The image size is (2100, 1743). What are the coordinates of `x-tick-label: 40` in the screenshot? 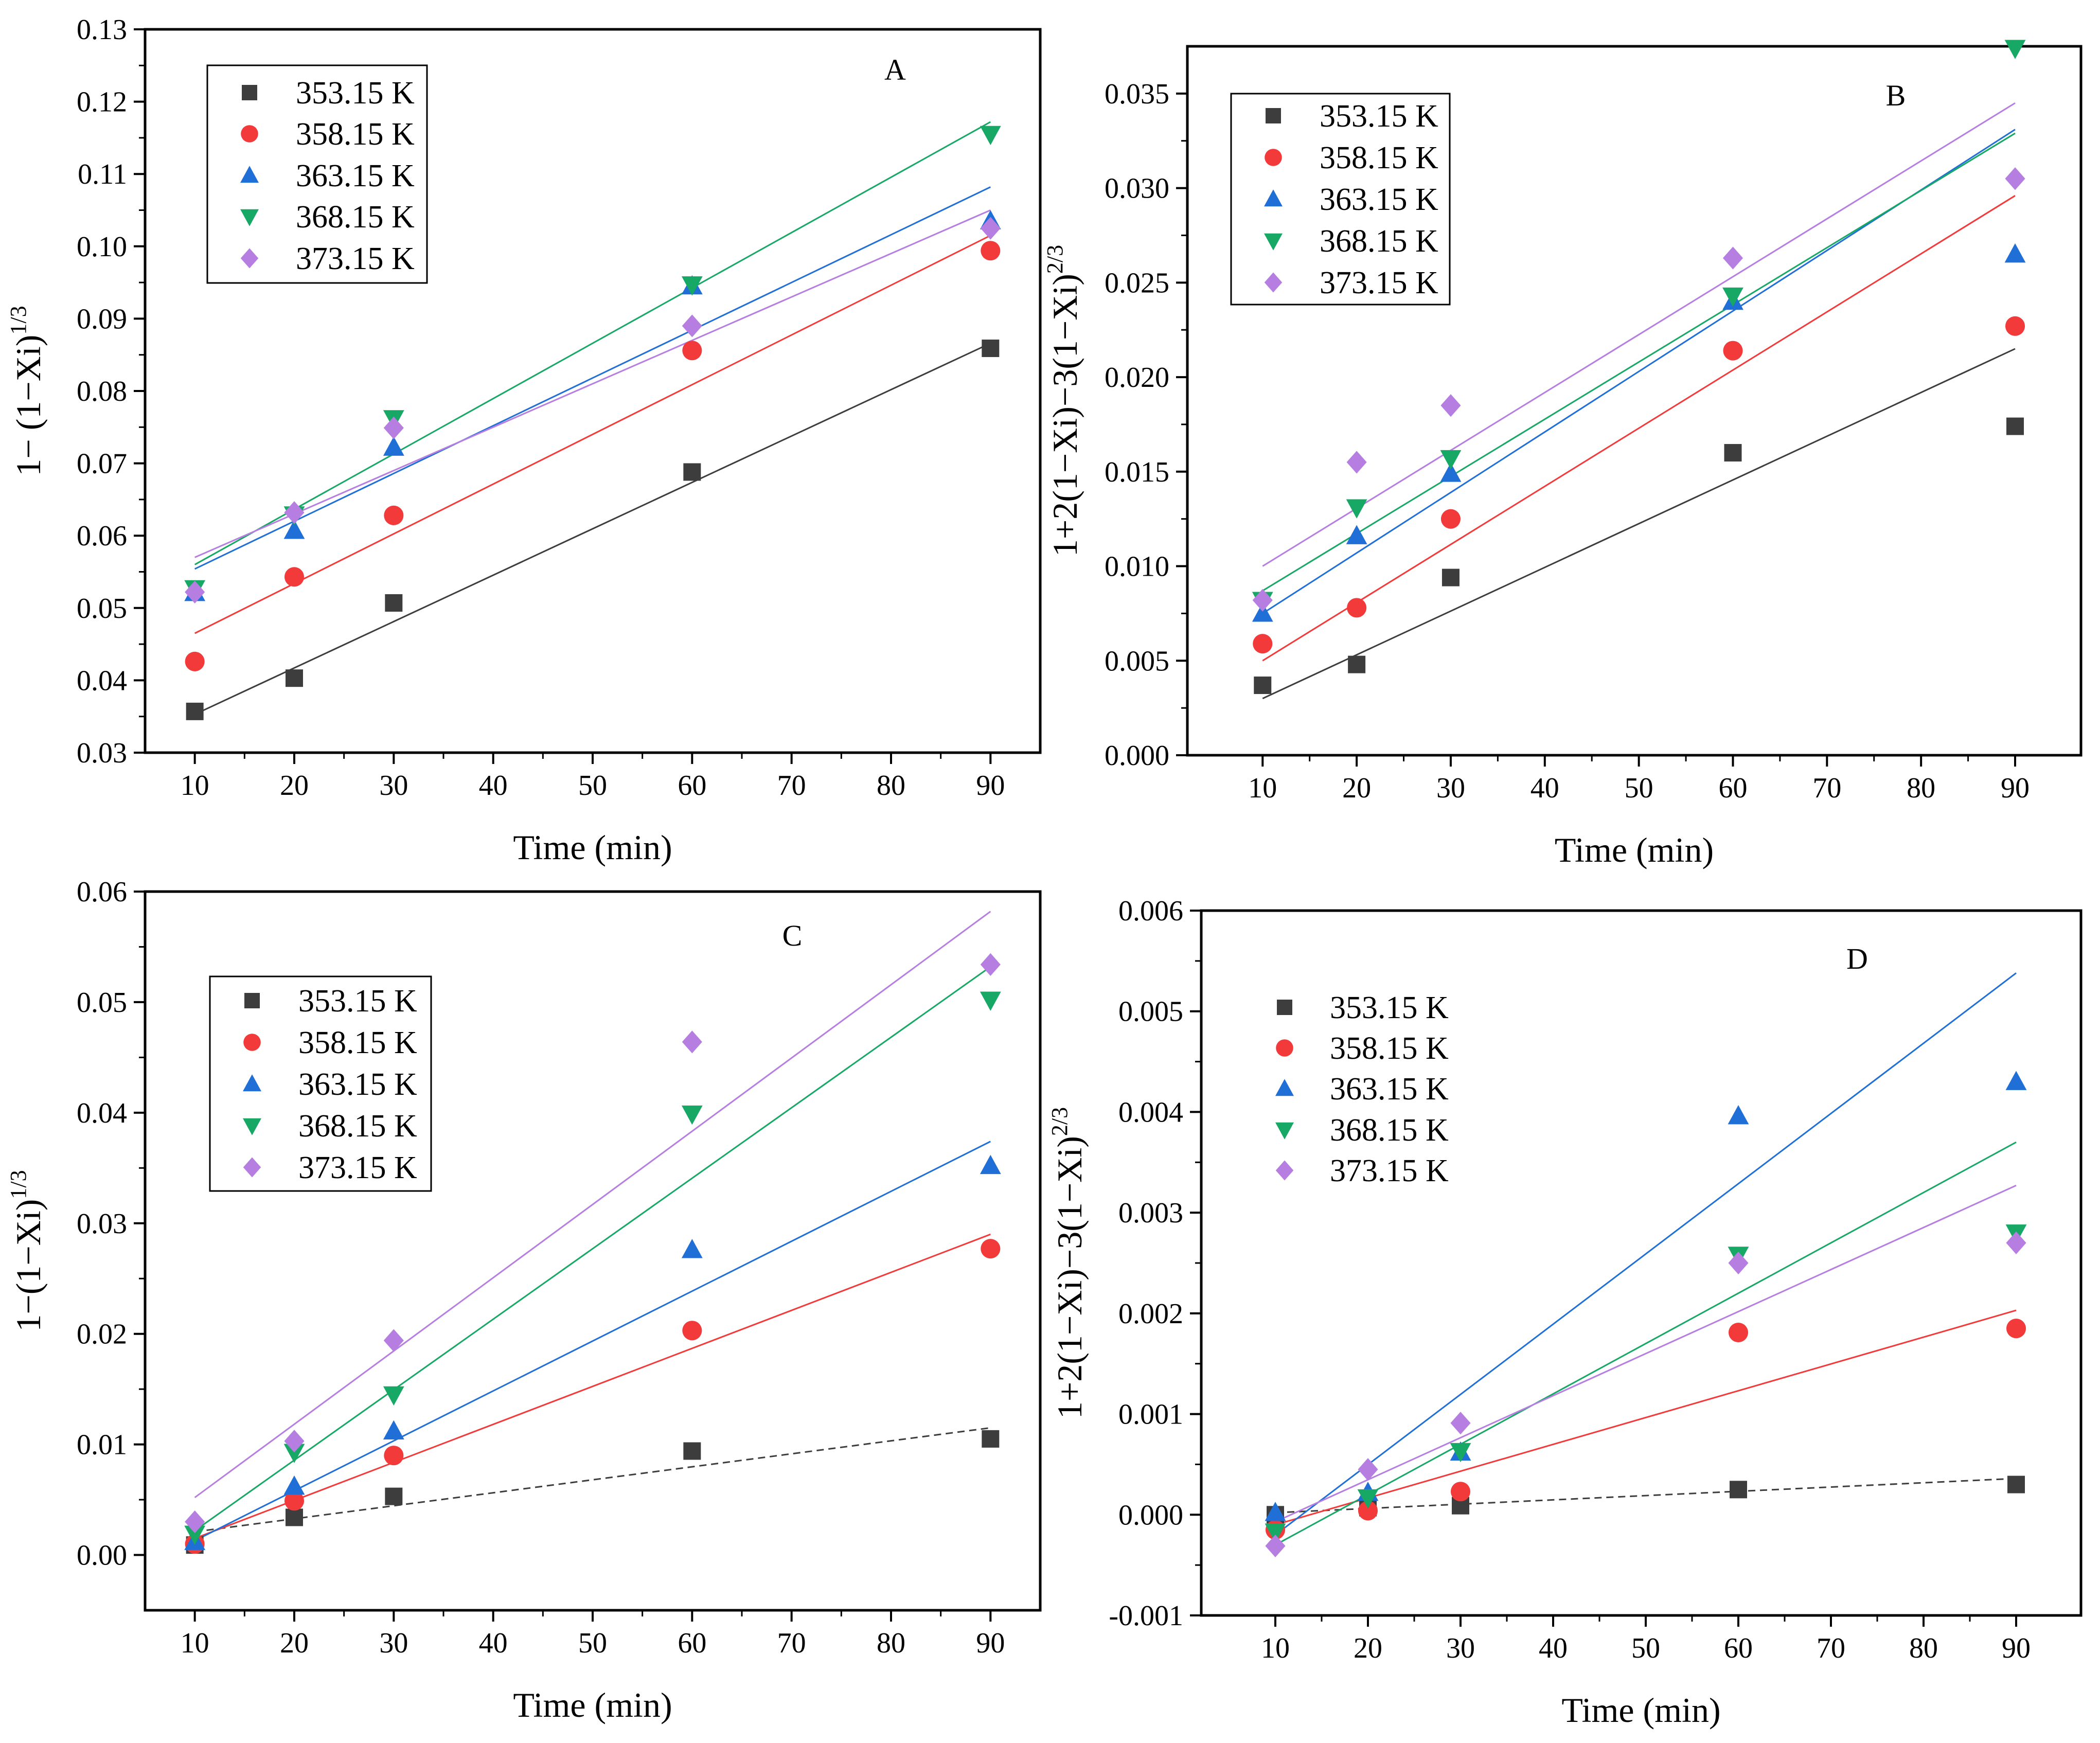 It's located at (1544, 788).